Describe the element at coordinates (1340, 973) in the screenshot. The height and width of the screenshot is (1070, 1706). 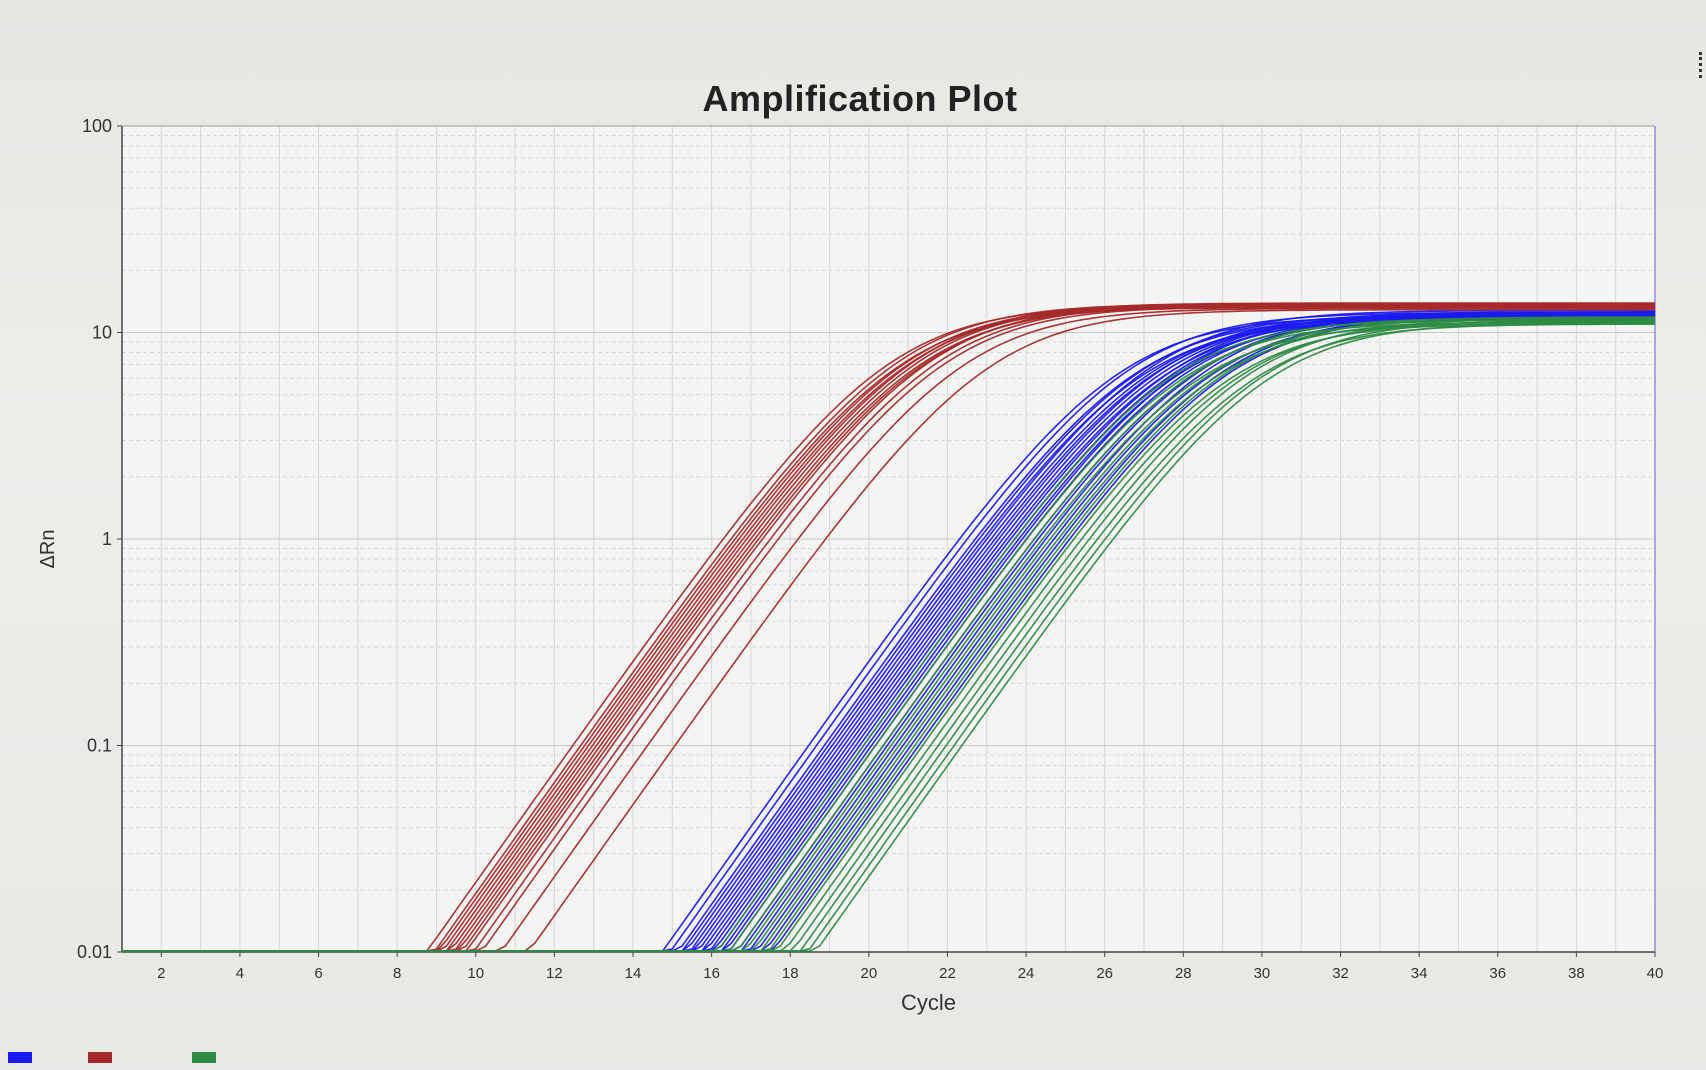
I see `x-tick-label: 32` at that location.